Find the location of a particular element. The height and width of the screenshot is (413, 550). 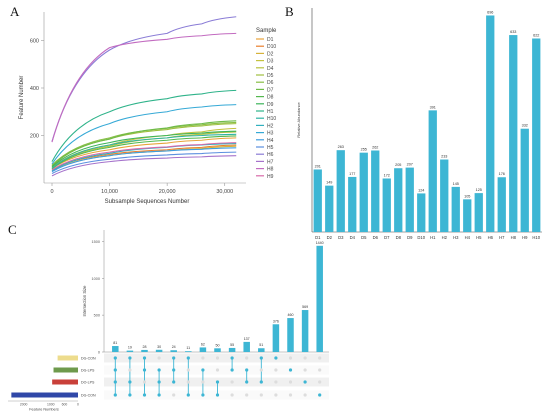

intersection-value-label: 51 is located at coordinates (261, 345).